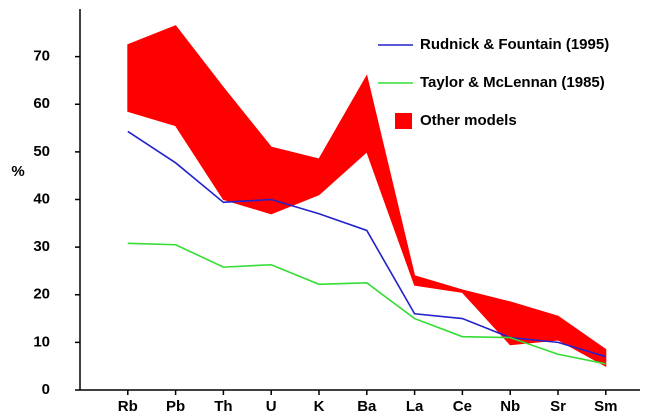 The height and width of the screenshot is (413, 647). Describe the element at coordinates (462, 405) in the screenshot. I see `x-tick-label: Ce` at that location.